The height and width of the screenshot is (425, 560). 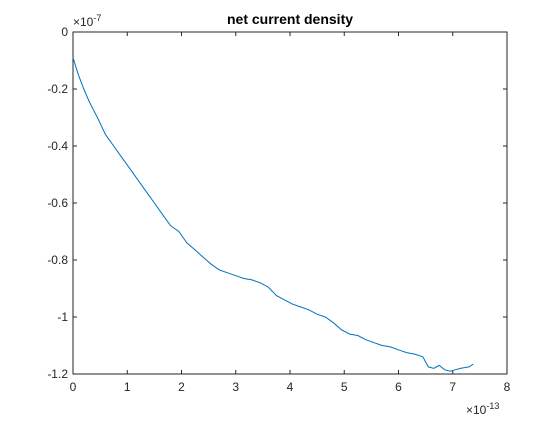 What do you see at coordinates (64, 32) in the screenshot?
I see `y-tick-label: 0` at bounding box center [64, 32].